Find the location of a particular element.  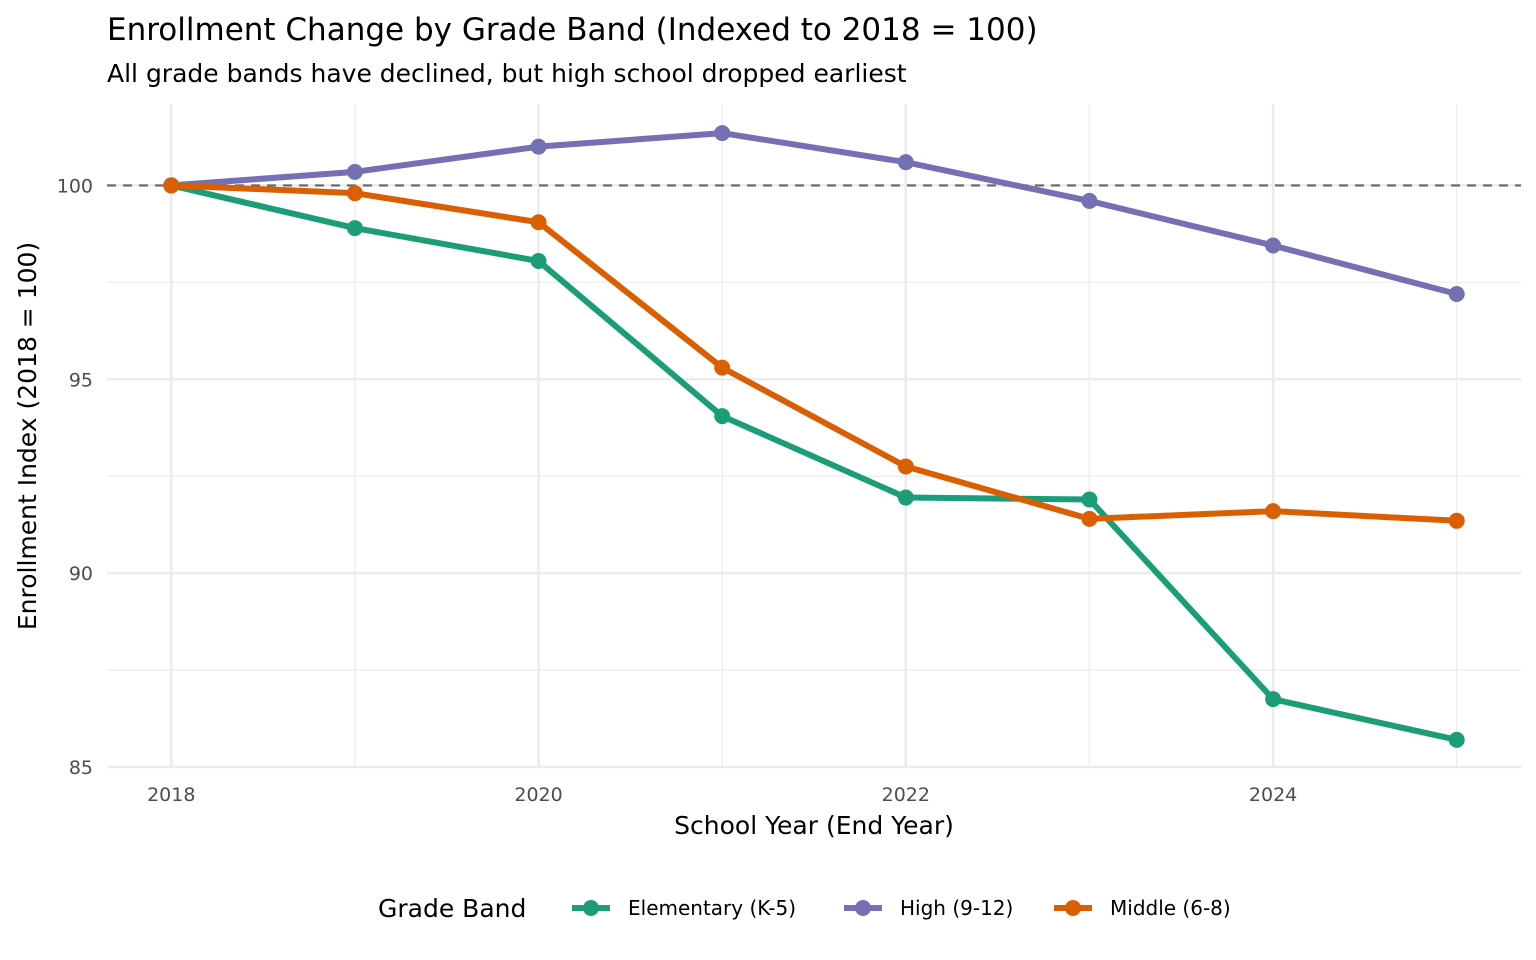

legend-title: Grade Band is located at coordinates (452, 908).